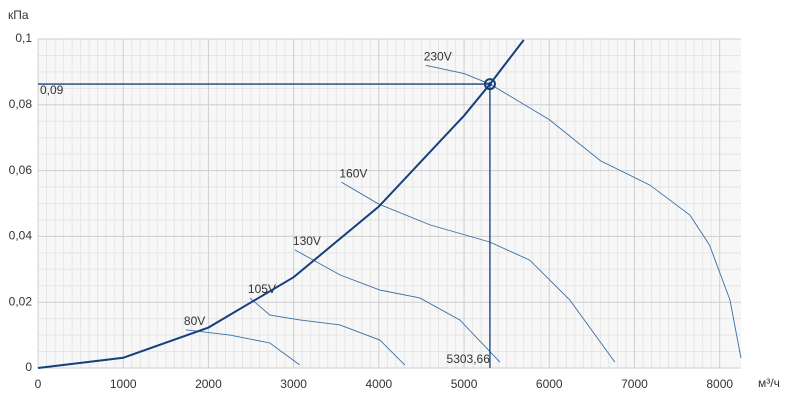 The width and height of the screenshot is (792, 401). What do you see at coordinates (38, 384) in the screenshot?
I see `x-tick-label: 0` at bounding box center [38, 384].